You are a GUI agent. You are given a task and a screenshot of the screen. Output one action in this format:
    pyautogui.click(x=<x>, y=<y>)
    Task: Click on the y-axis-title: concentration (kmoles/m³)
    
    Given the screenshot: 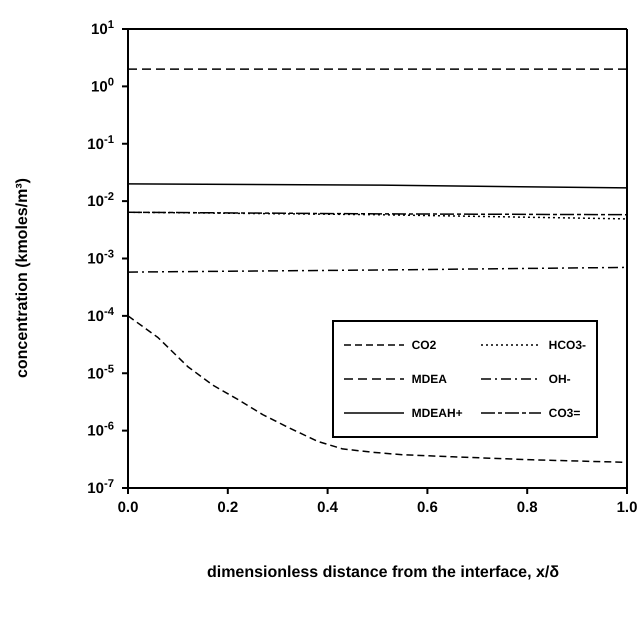 What is the action you would take?
    pyautogui.click(x=23, y=278)
    